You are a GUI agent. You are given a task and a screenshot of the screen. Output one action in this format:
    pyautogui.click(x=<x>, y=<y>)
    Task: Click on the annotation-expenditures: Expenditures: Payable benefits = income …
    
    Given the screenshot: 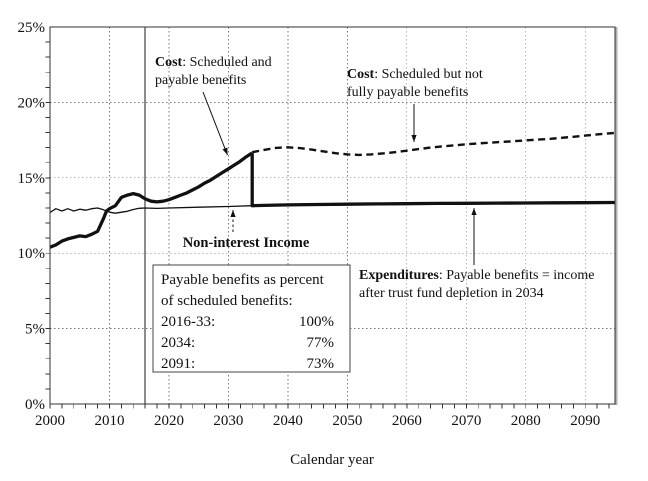 What is the action you would take?
    pyautogui.click(x=477, y=284)
    